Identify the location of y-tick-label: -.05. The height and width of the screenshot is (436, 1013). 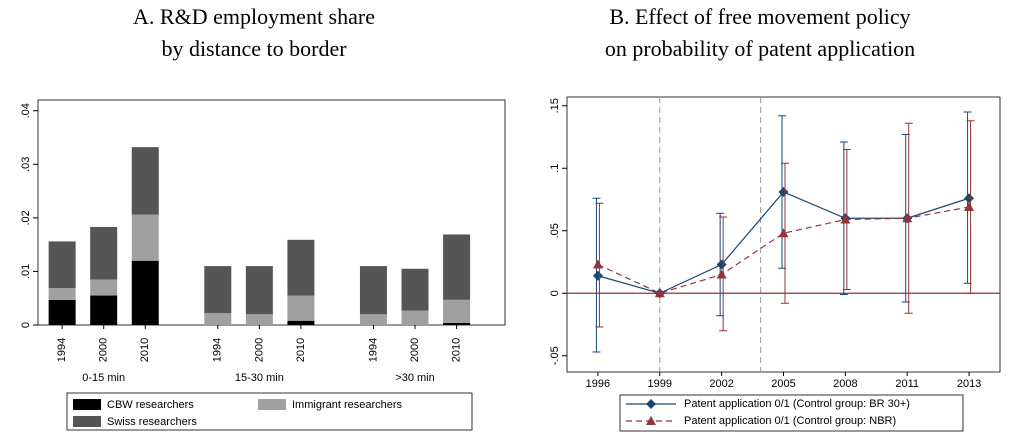
(555, 355).